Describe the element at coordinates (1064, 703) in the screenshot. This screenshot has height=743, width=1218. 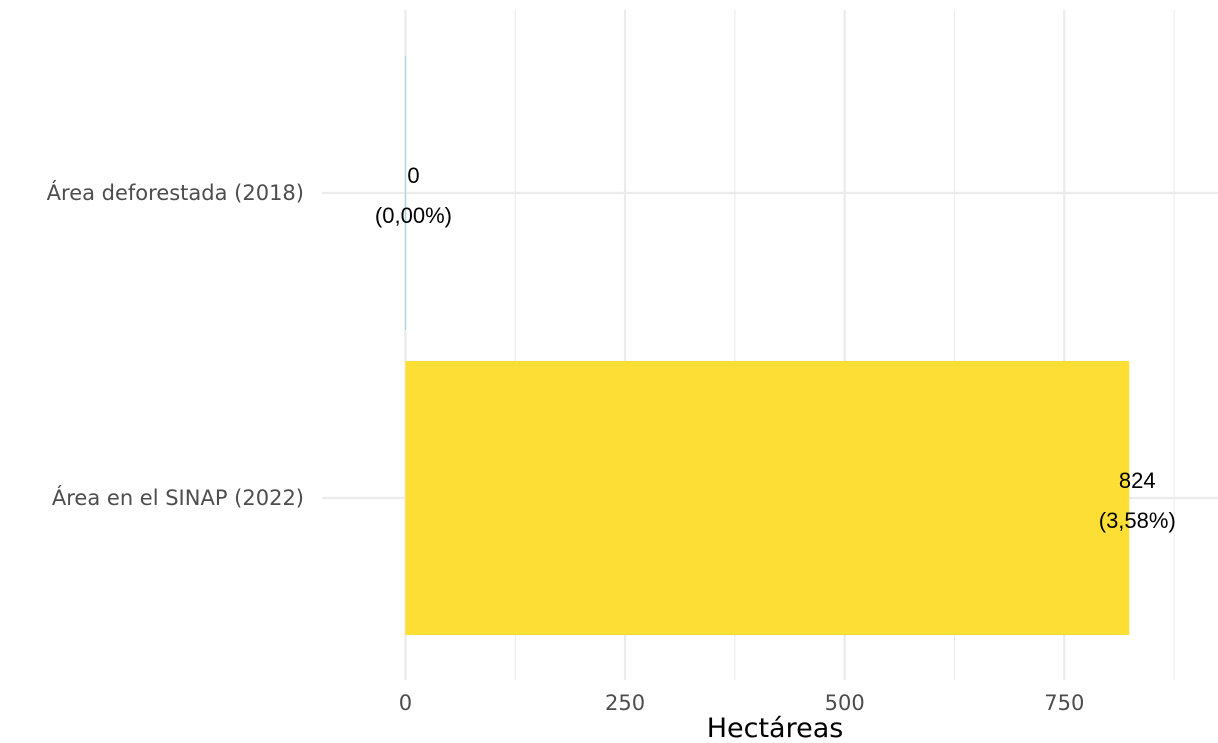
I see `x-tick-label-3: 750` at that location.